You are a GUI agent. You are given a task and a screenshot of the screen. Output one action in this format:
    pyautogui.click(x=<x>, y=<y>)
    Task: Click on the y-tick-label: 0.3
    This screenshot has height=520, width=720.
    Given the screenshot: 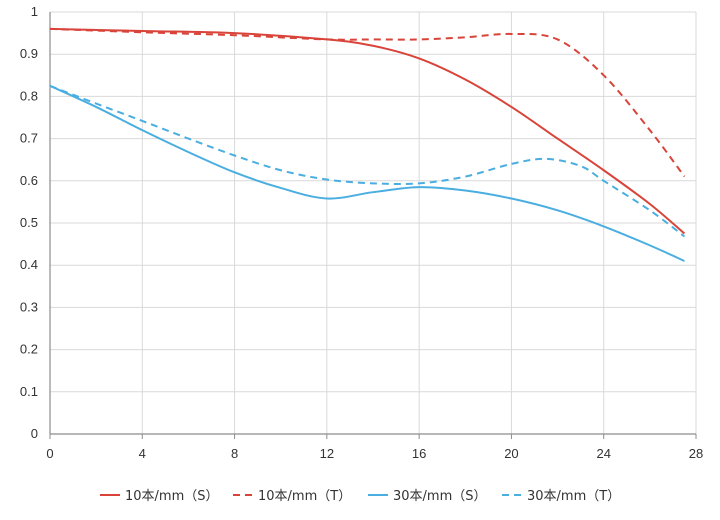 What is the action you would take?
    pyautogui.click(x=29, y=306)
    